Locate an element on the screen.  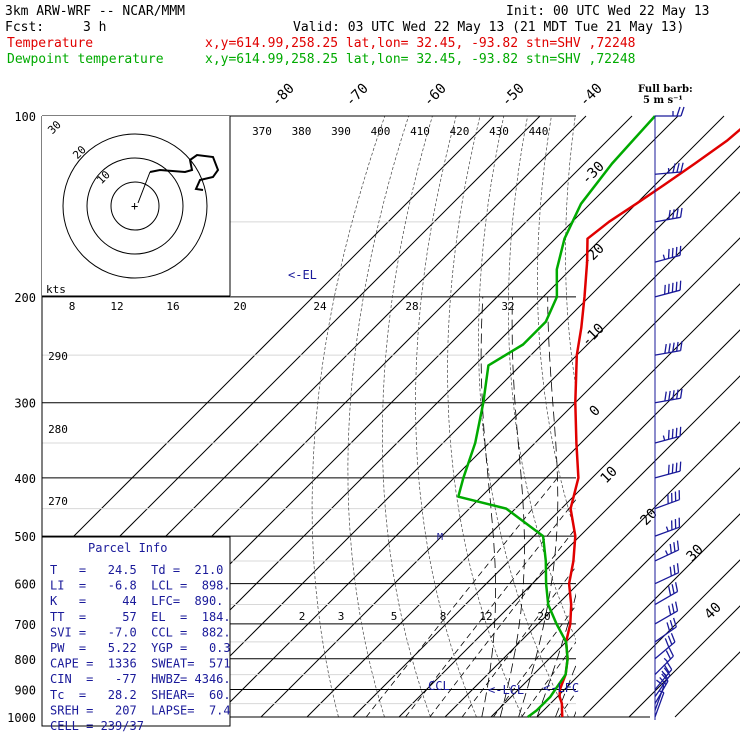
model-title: 3km ARW-WRF -- NCAR/MMM is located at coordinates (95, 11).